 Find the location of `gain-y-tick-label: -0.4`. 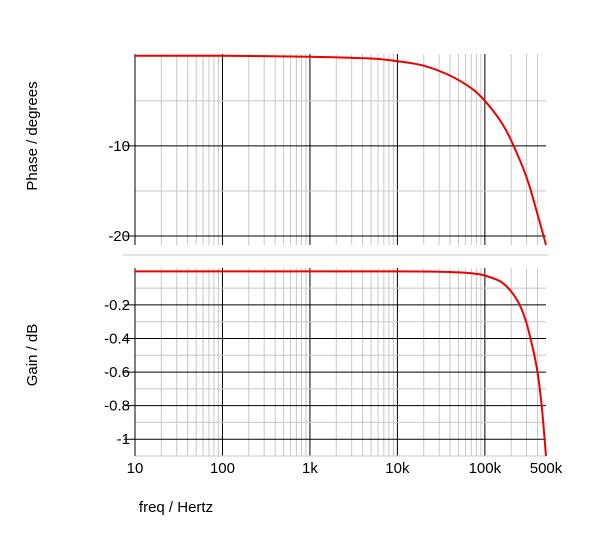

gain-y-tick-label: -0.4 is located at coordinates (117, 339).